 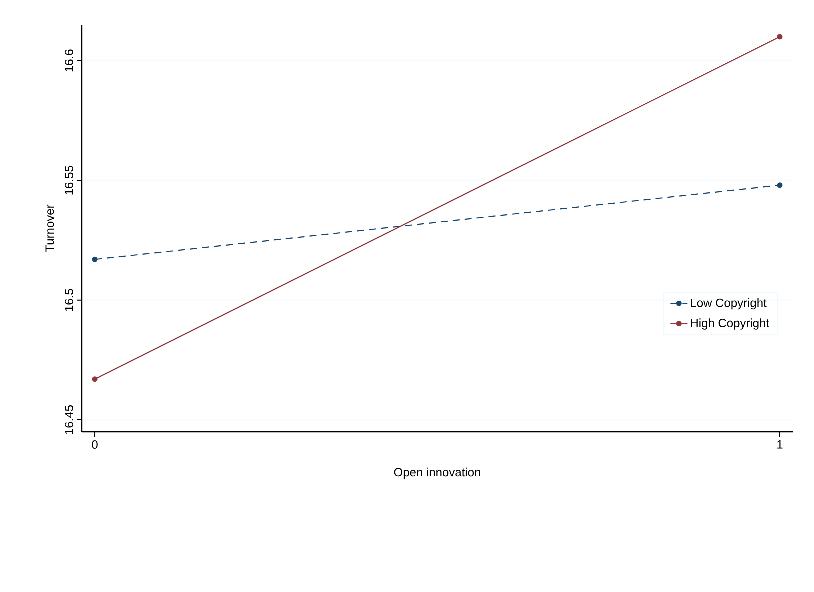 What do you see at coordinates (69, 61) in the screenshot?
I see `y-tick-label: 16.6` at bounding box center [69, 61].